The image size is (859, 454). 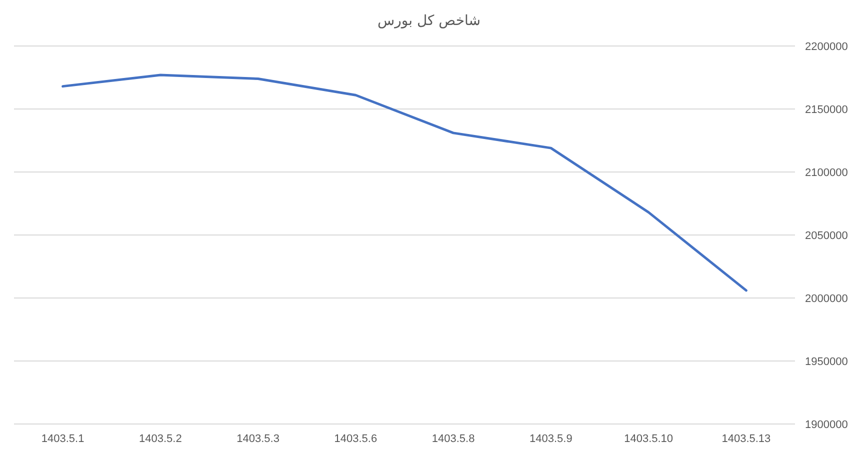 I want to click on y-tick-label: 2100000, so click(x=826, y=172).